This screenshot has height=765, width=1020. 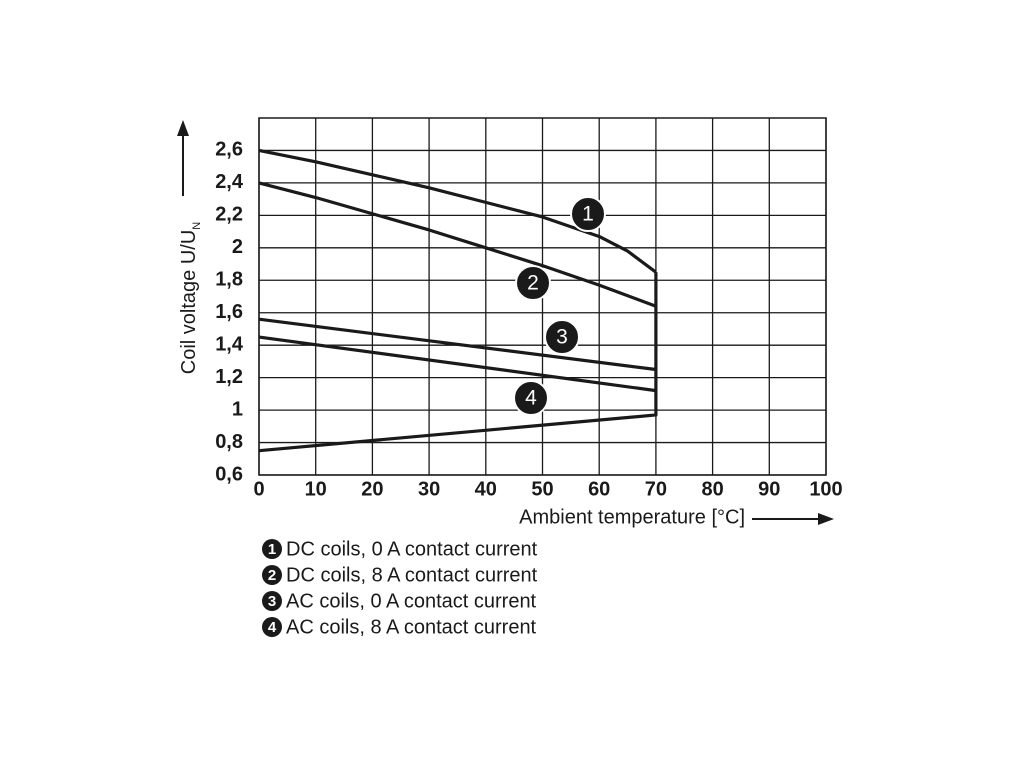 What do you see at coordinates (411, 627) in the screenshot?
I see `legend-label: AC coils, 8 A contact current` at bounding box center [411, 627].